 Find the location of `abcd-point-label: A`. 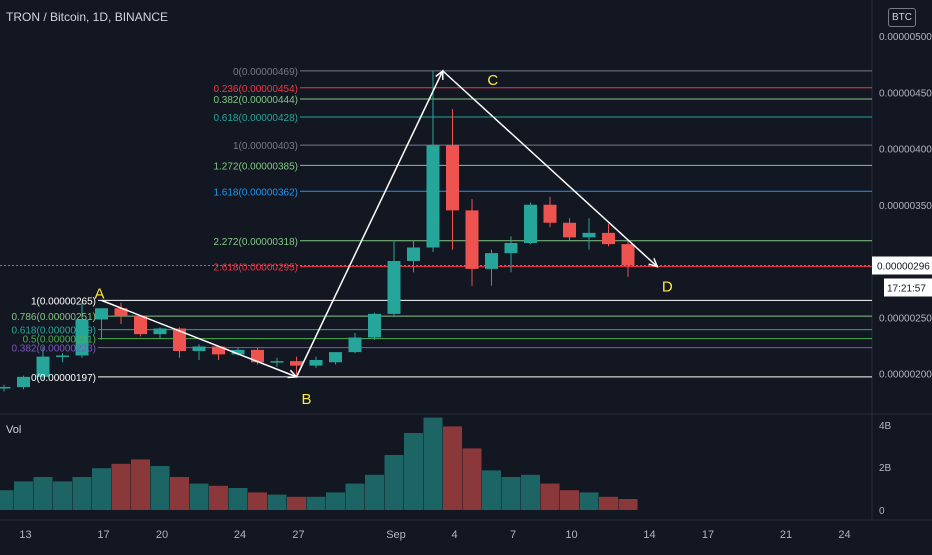

abcd-point-label: A is located at coordinates (99, 293).